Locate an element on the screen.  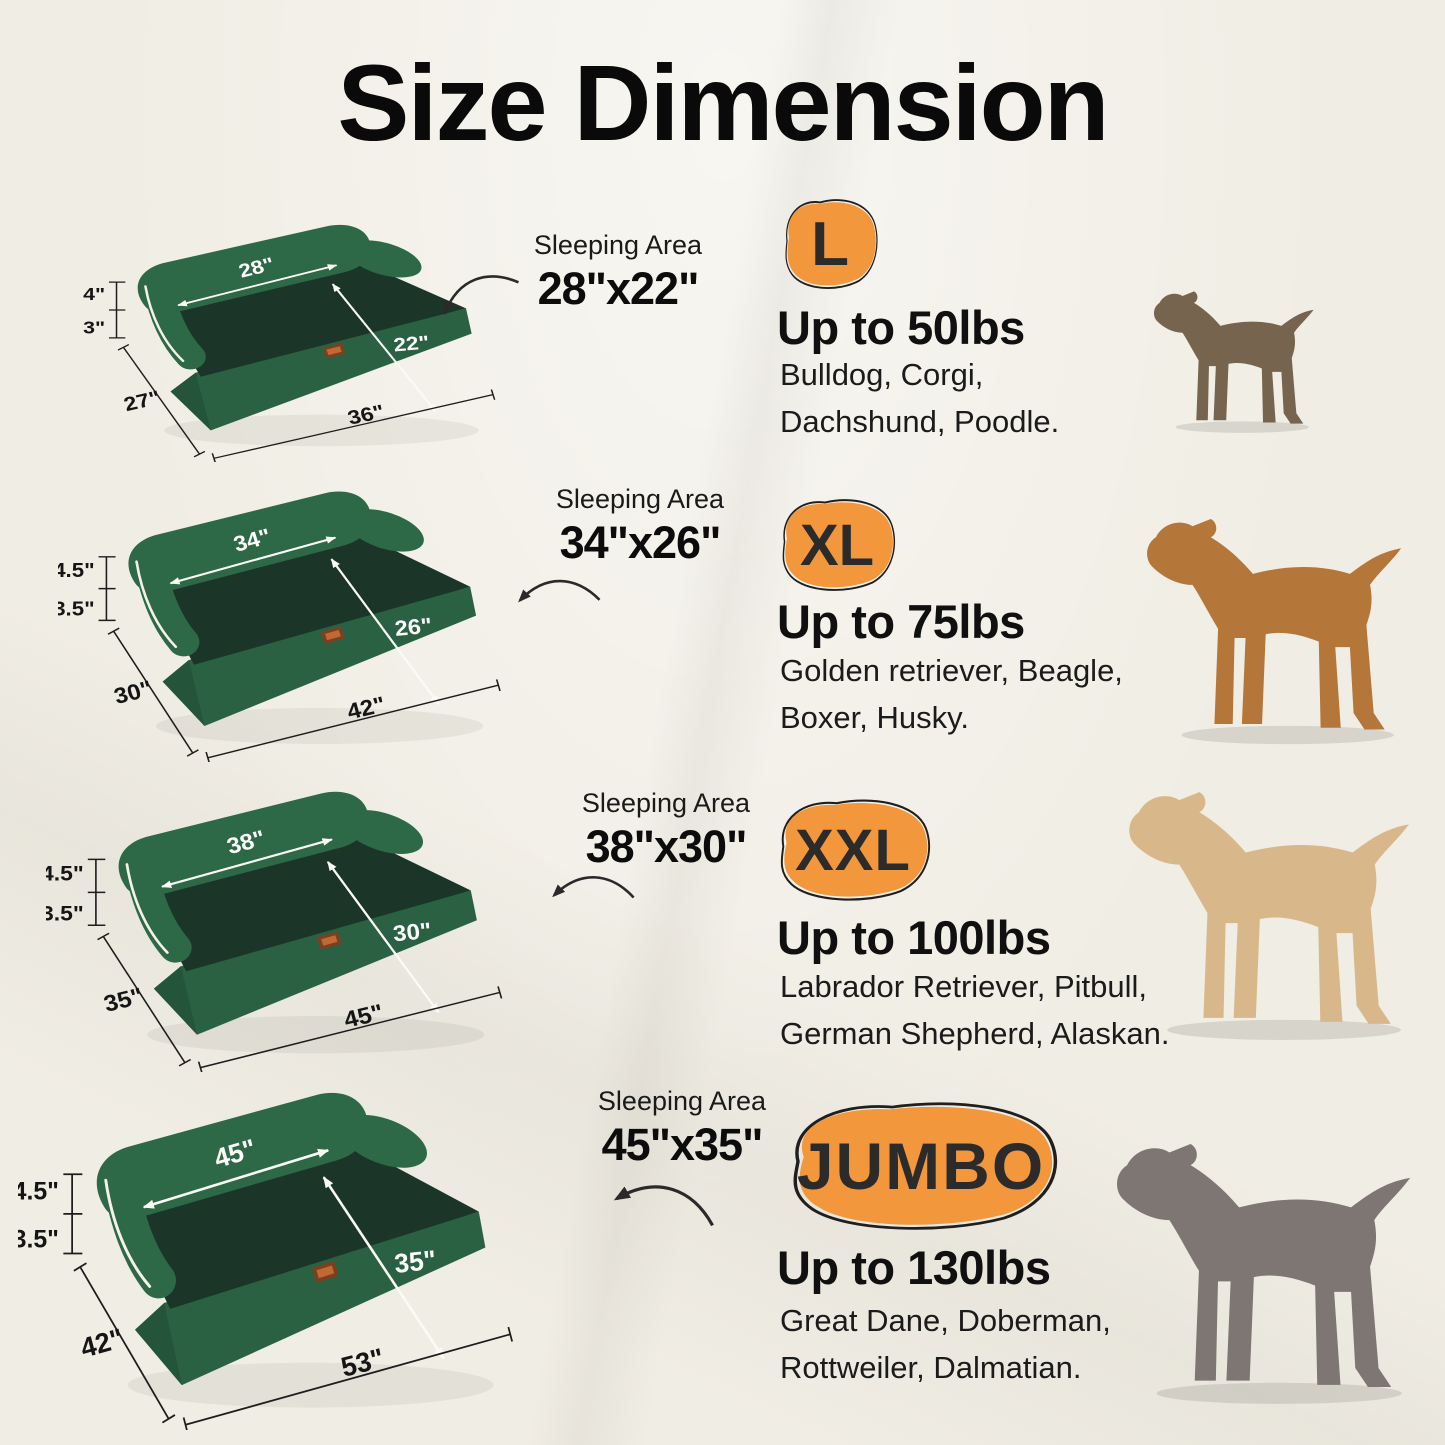
dog-photo-labrador-retriever is located at coordinates (1280, 911).